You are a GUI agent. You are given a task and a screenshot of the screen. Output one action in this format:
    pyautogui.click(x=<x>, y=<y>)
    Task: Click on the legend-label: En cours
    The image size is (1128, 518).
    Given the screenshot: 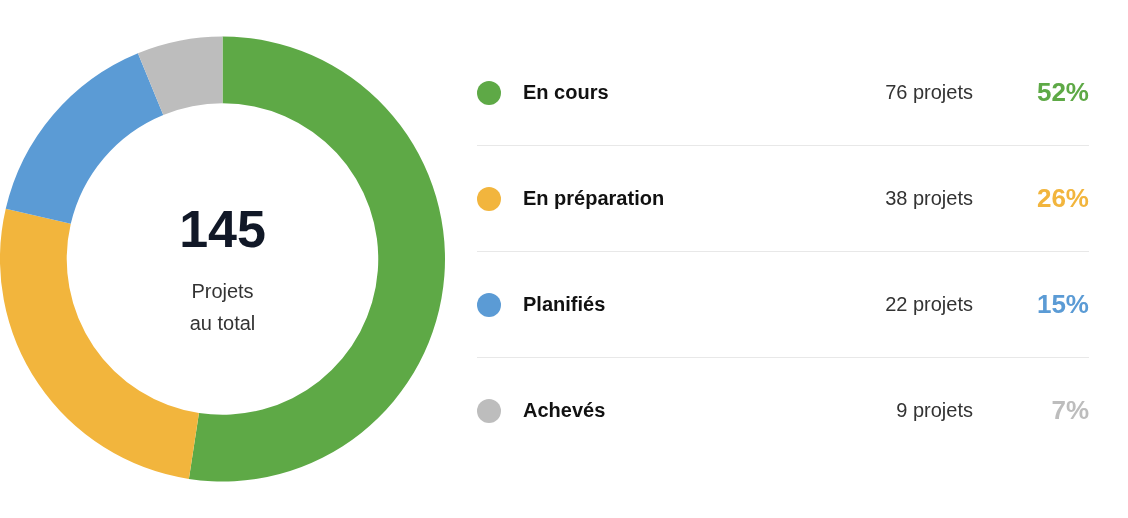 What is the action you would take?
    pyautogui.click(x=566, y=92)
    